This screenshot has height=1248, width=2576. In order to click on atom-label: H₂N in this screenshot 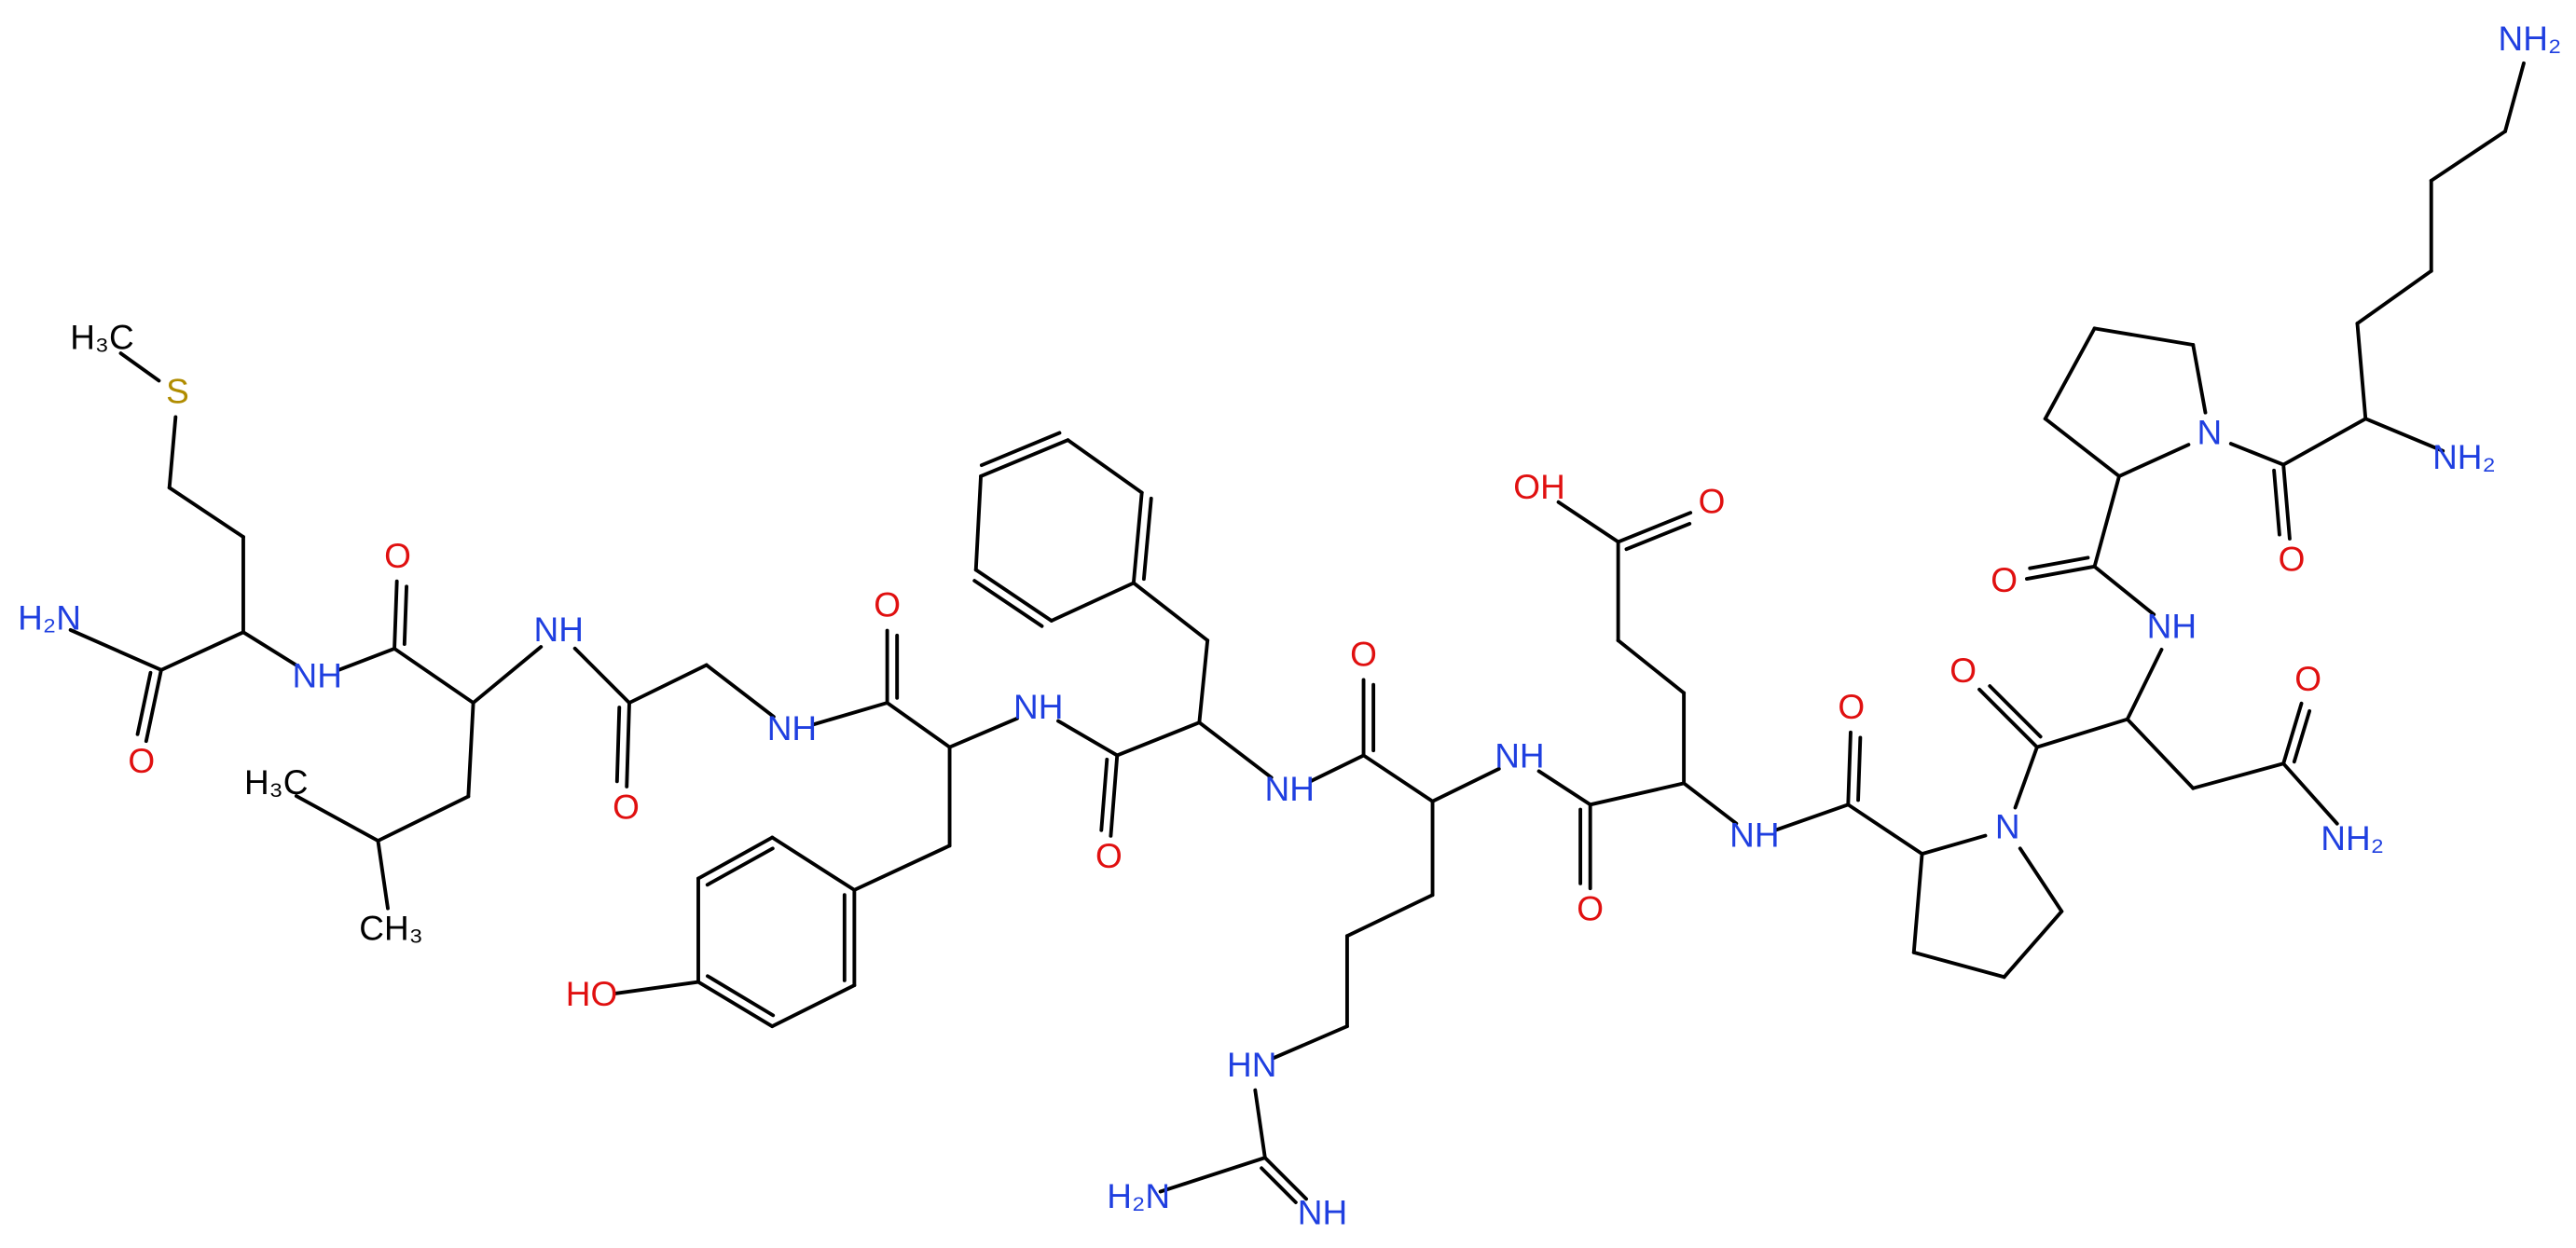, I will do `click(1138, 1196)`.